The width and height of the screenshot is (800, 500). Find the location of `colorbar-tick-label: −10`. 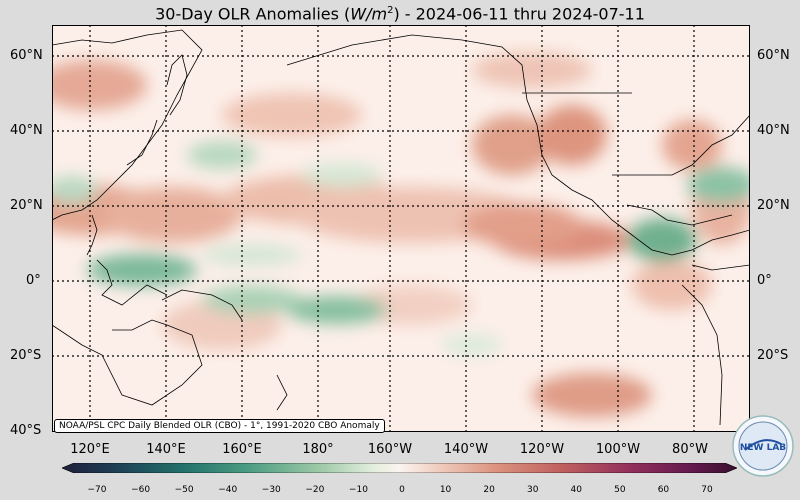

colorbar-tick-label: −10 is located at coordinates (358, 490).